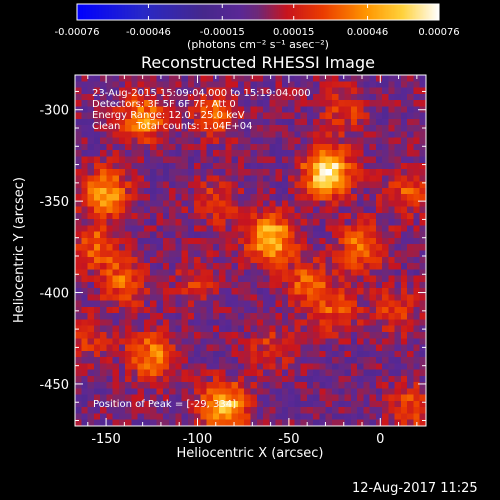  Describe the element at coordinates (258, 62) in the screenshot. I see `chart-title: Reconstructed RHESSI Image` at that location.